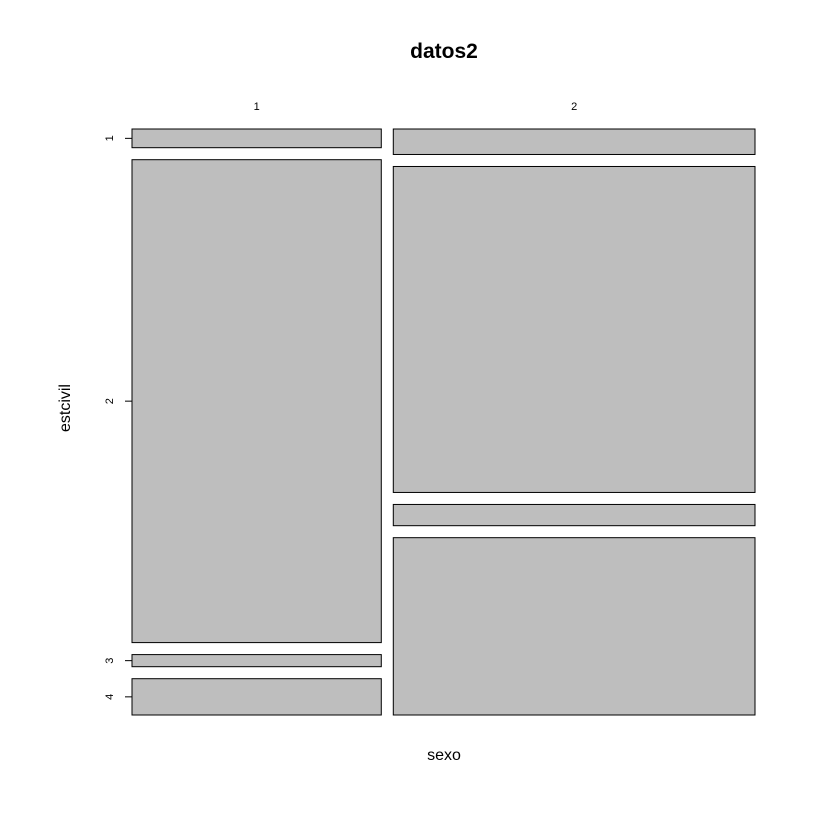 The width and height of the screenshot is (840, 840). What do you see at coordinates (444, 51) in the screenshot?
I see `chart-title: datos2` at bounding box center [444, 51].